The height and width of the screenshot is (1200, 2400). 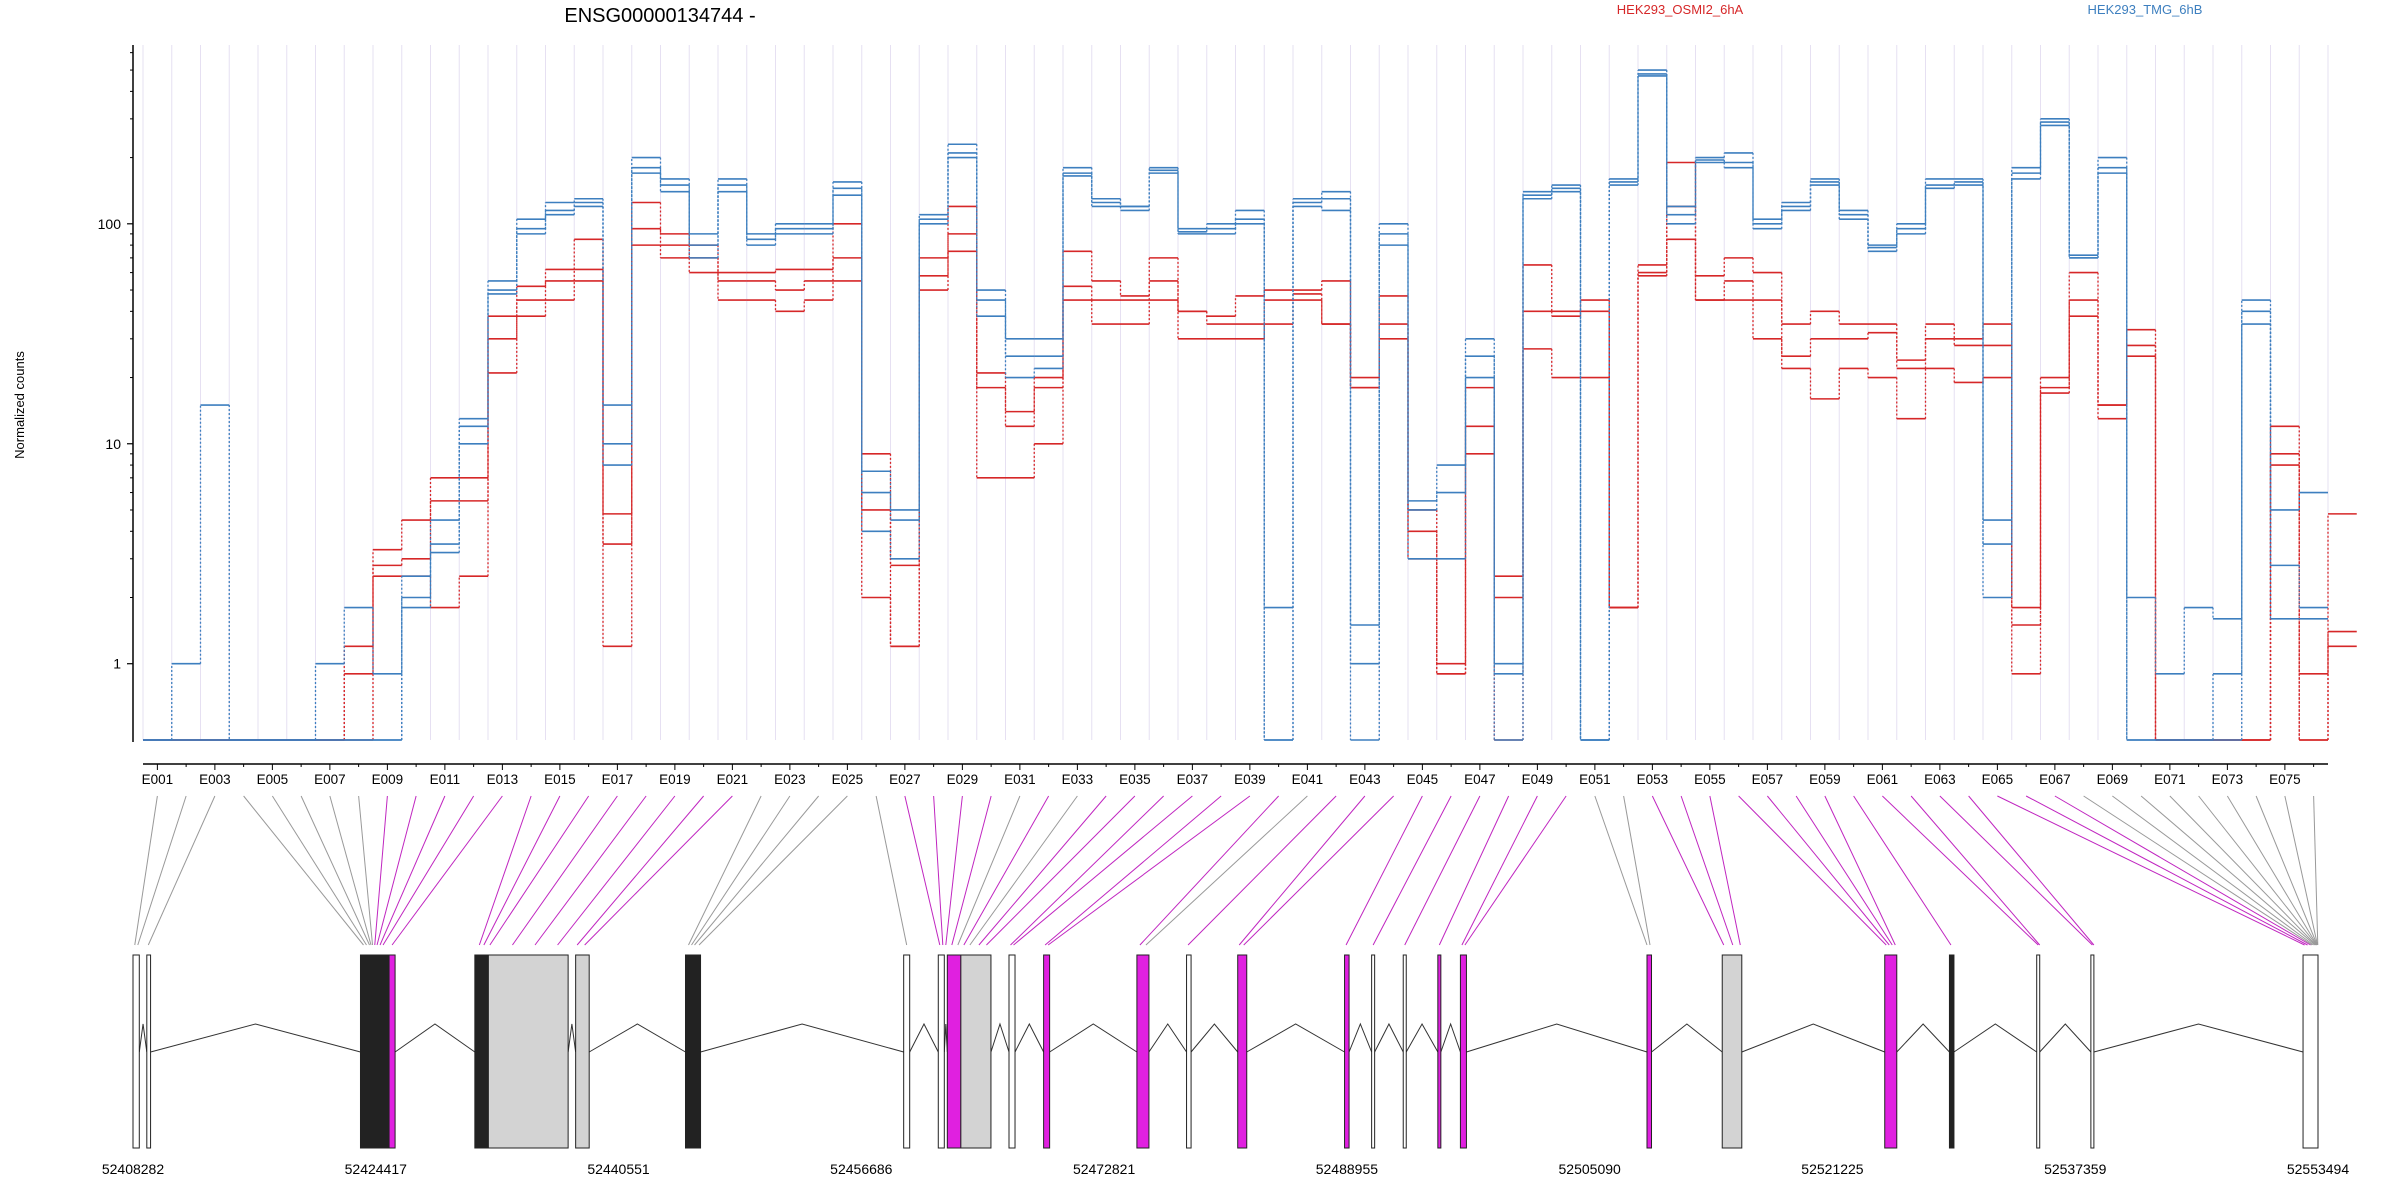 What do you see at coordinates (963, 779) in the screenshot?
I see `x-tick-label: E029` at bounding box center [963, 779].